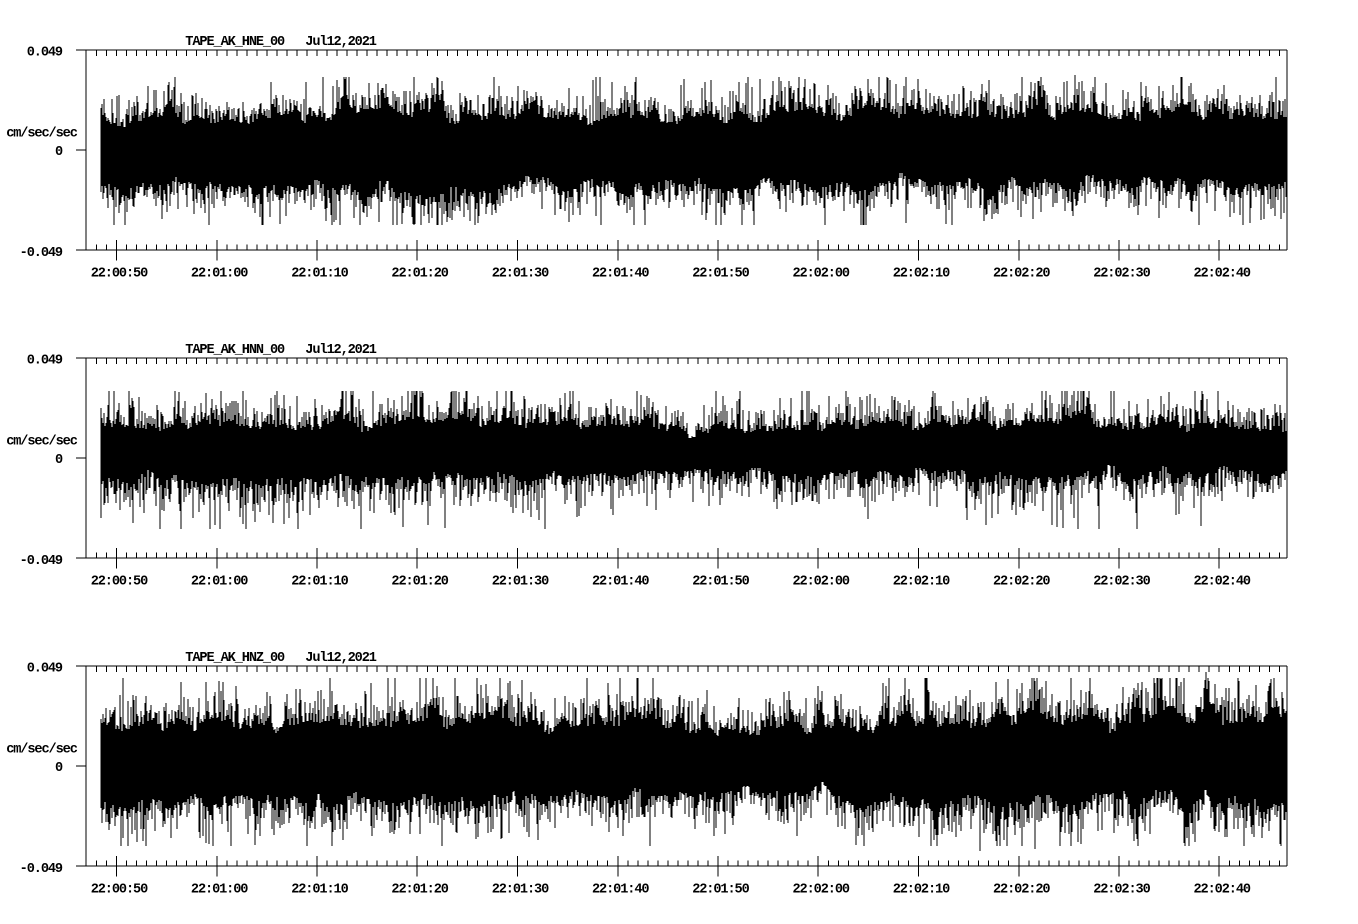 This screenshot has height=924, width=1358. I want to click on svg-text: TAPE_AK_HNE_00 Jul12,2021, so click(280, 42).